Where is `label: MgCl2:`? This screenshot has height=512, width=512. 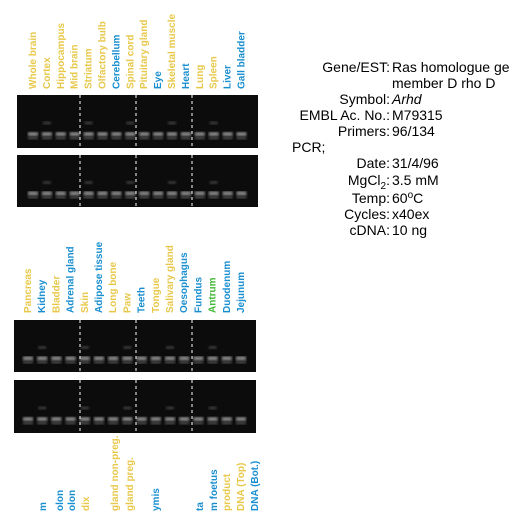 label: MgCl2: is located at coordinates (369, 182).